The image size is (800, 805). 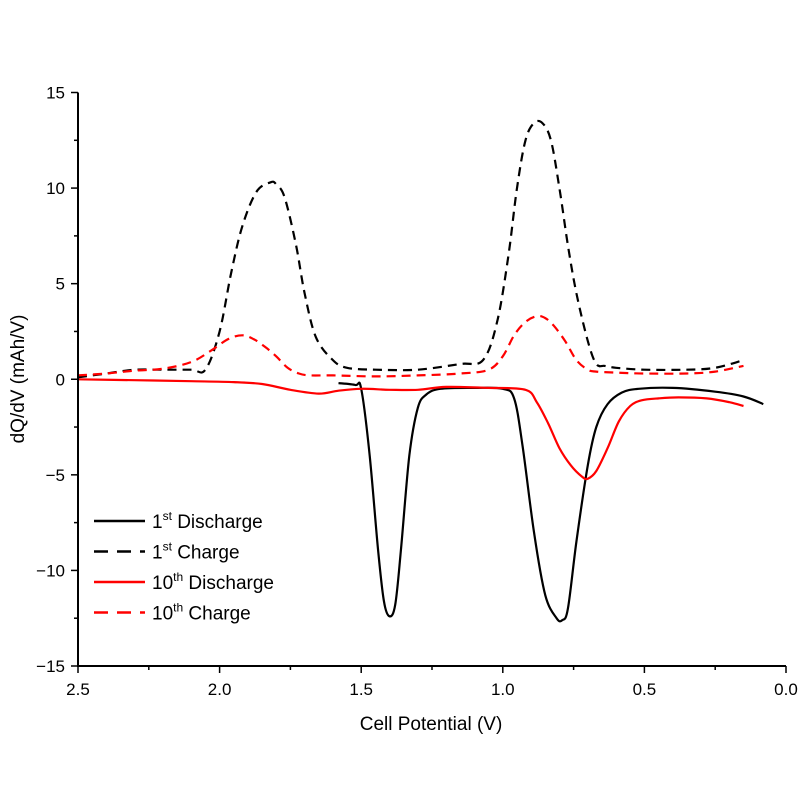 I want to click on legend-label: 1st Discharge, so click(x=207, y=521).